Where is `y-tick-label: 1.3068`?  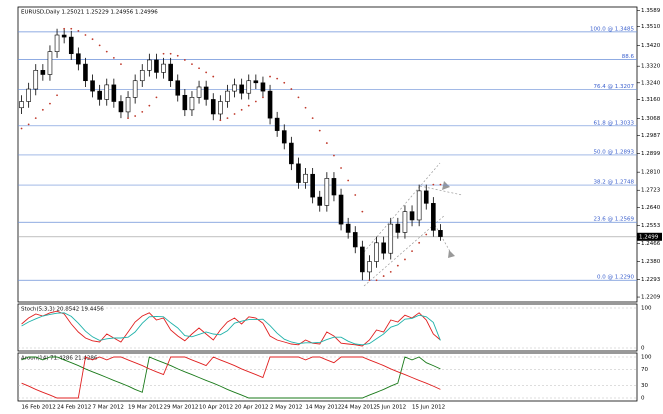 y-tick-label: 1.3068 is located at coordinates (651, 119).